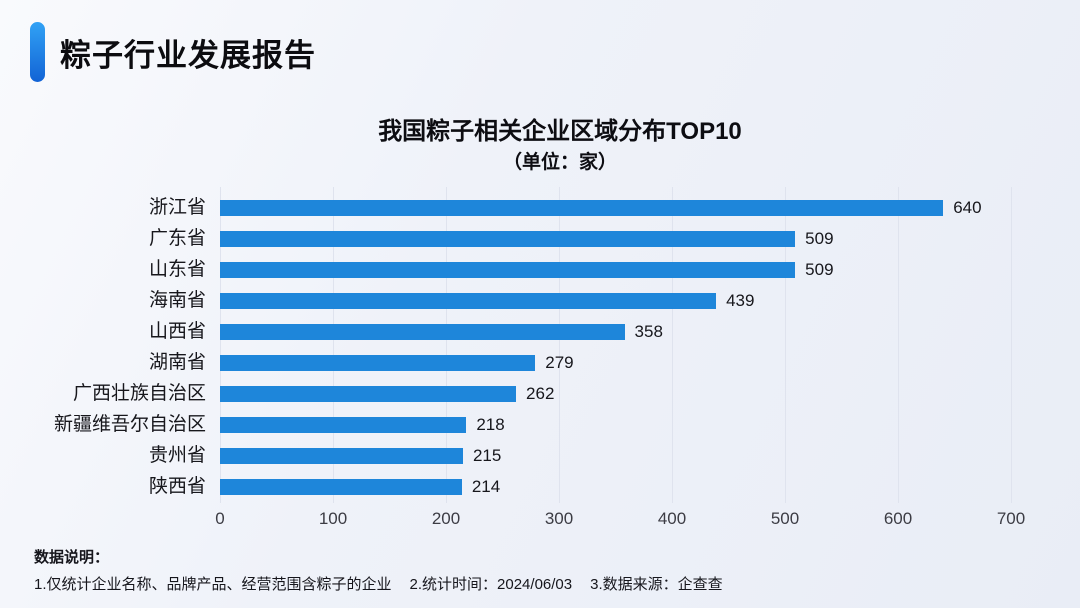  Describe the element at coordinates (540, 393) in the screenshot. I see `value-label: 262` at that location.